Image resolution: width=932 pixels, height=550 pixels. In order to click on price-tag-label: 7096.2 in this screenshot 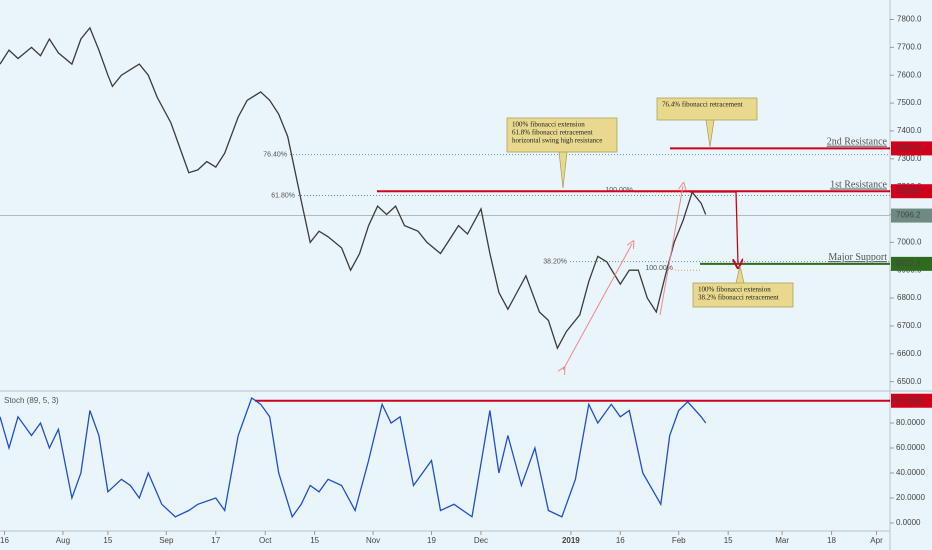, I will do `click(908, 215)`.